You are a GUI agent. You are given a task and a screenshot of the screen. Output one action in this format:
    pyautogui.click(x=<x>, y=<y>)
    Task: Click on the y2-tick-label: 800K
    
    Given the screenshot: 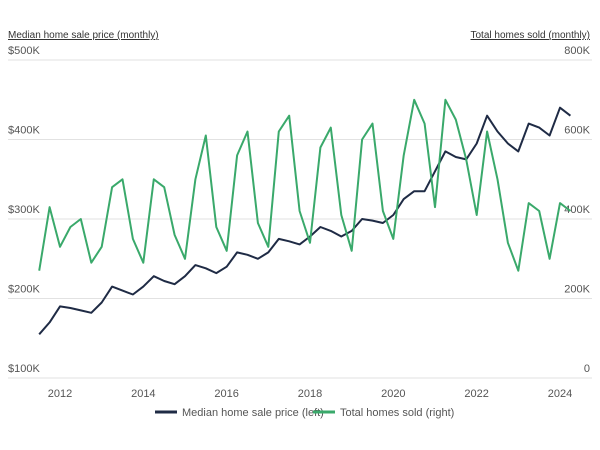 What is the action you would take?
    pyautogui.click(x=577, y=51)
    